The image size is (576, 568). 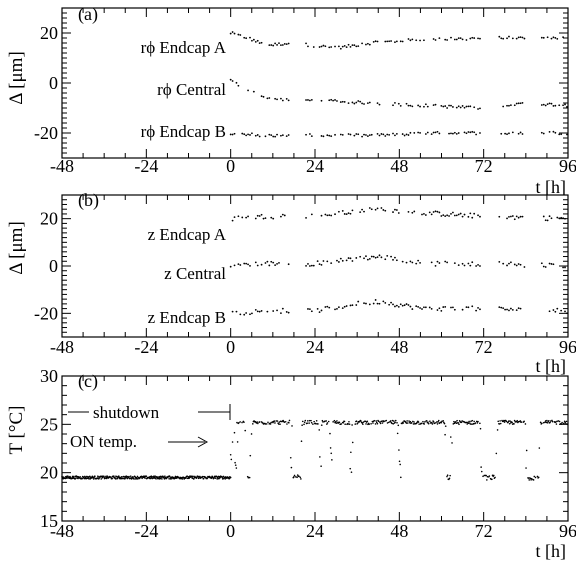 I want to click on panel-b-series-label-0: z Endcap A, so click(x=187, y=234).